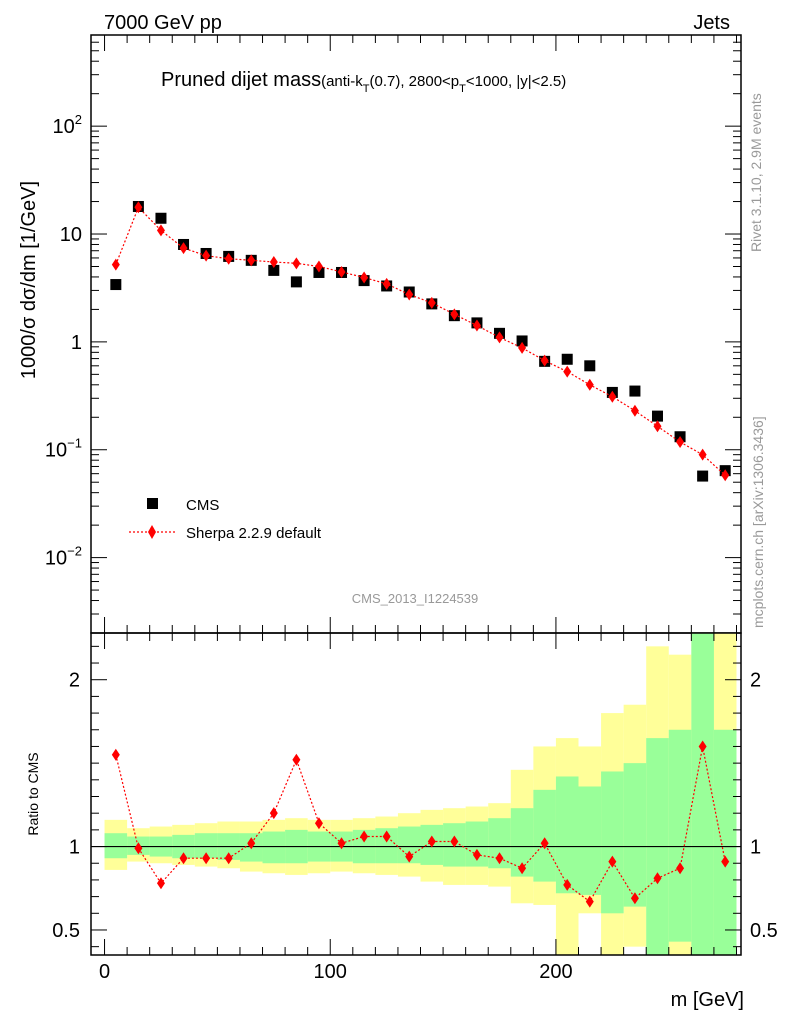  I want to click on x-tick-label: 0, so click(104, 972).